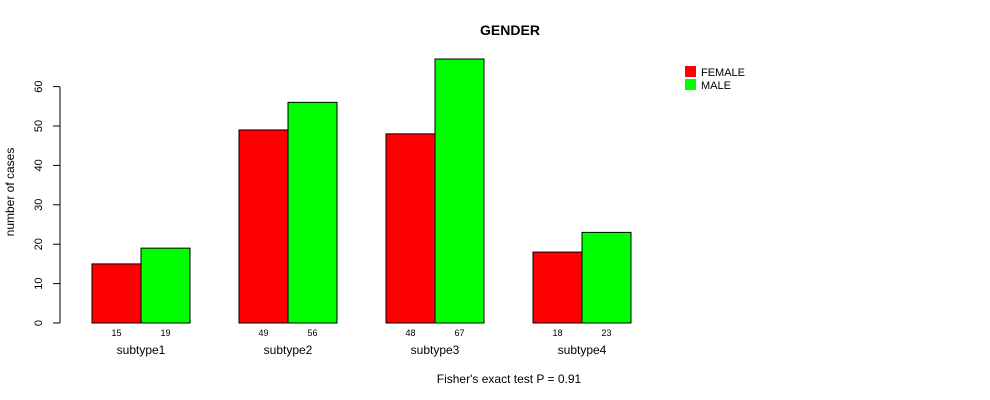  What do you see at coordinates (165, 285) in the screenshot?
I see `bar-male-subtype1` at bounding box center [165, 285].